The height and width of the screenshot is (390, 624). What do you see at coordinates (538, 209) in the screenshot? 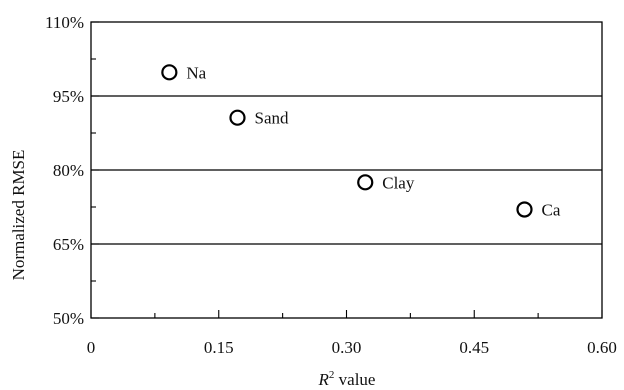
I see `data-point-ca: Ca` at bounding box center [538, 209].